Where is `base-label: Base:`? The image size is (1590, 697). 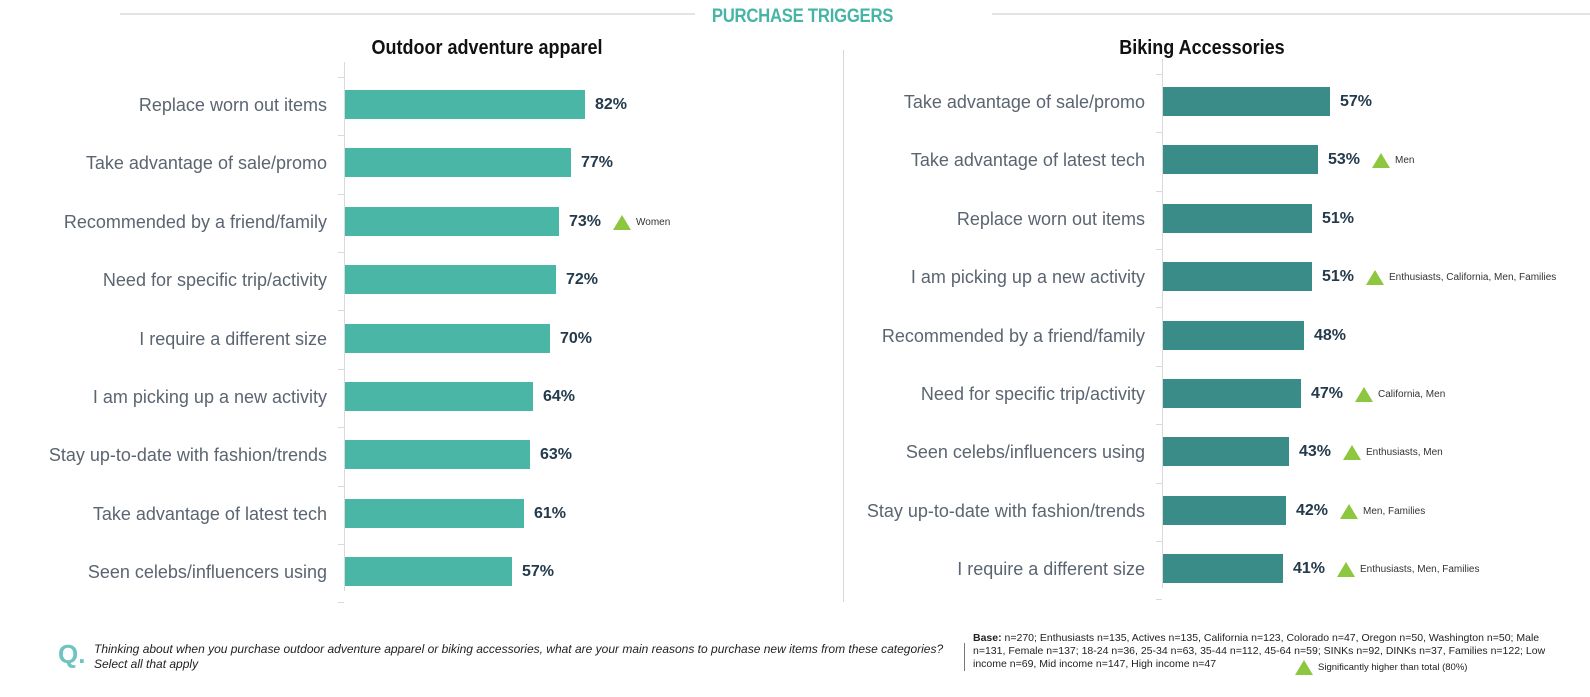 base-label: Base: is located at coordinates (987, 638).